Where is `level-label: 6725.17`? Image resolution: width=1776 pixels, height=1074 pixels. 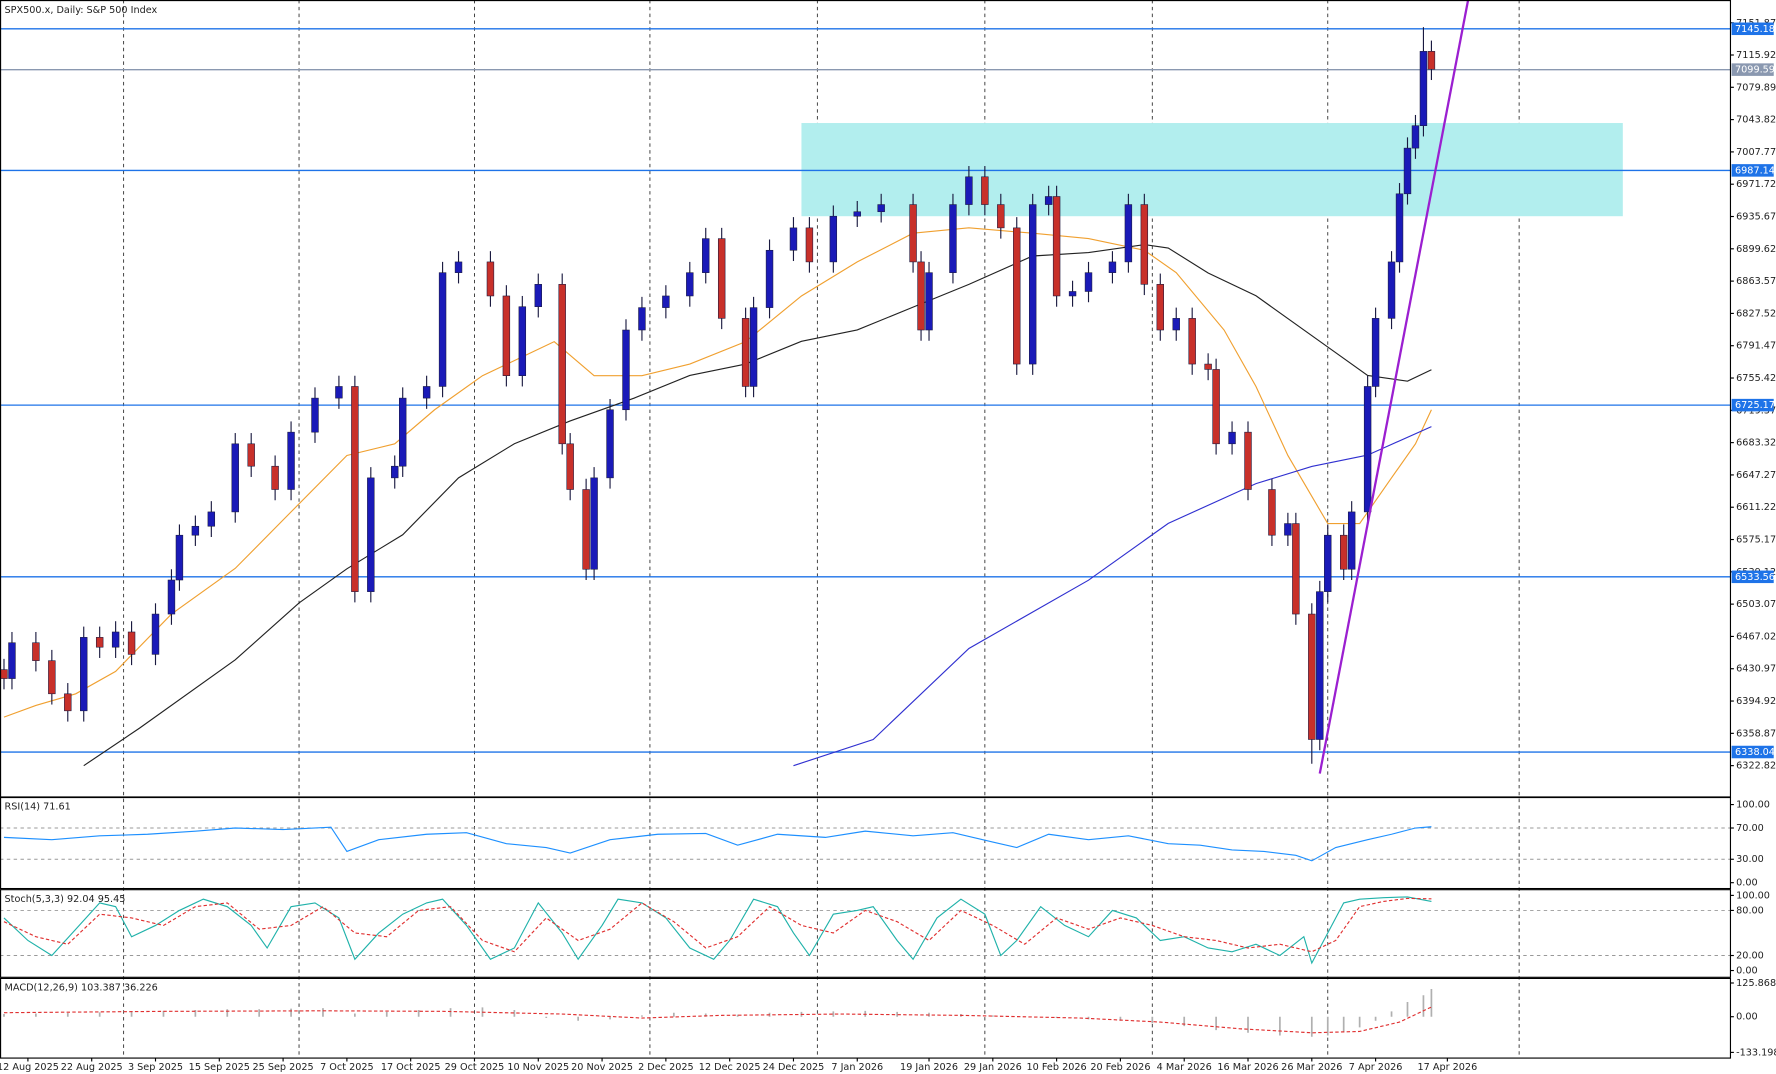
level-label: 6725.17 is located at coordinates (1755, 405).